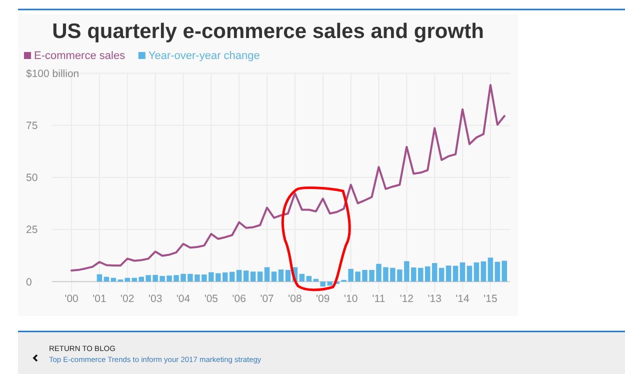  Describe the element at coordinates (379, 299) in the screenshot. I see `x-tick-label: '11` at that location.